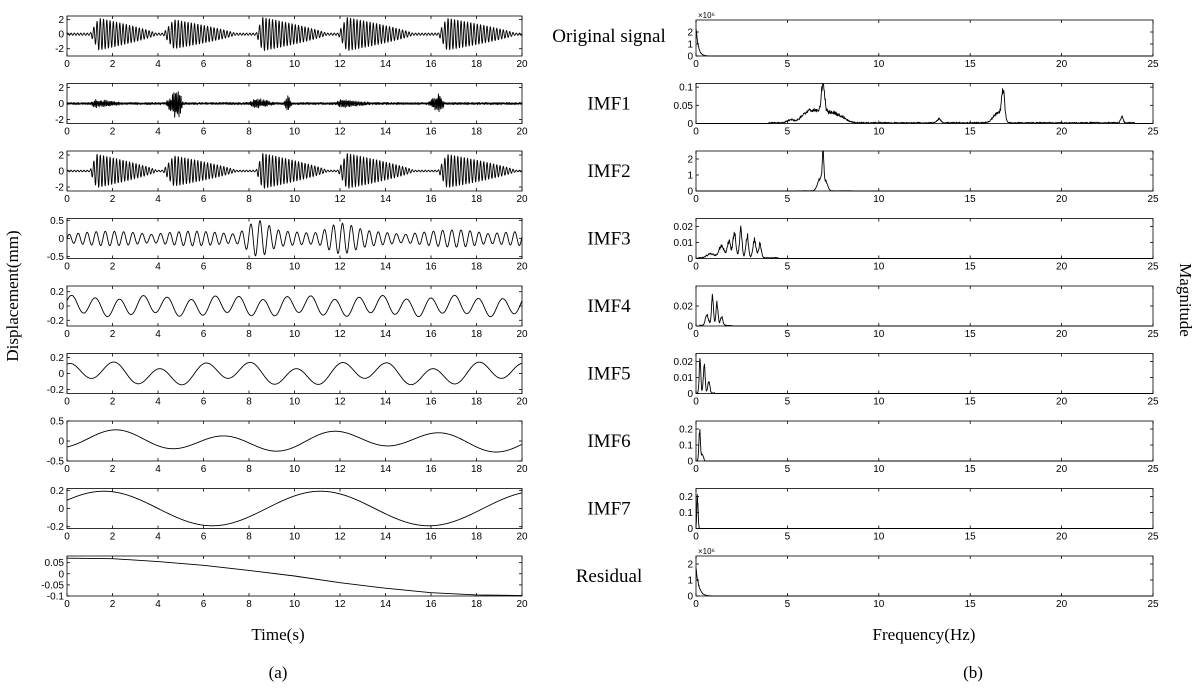 This screenshot has height=688, width=1200. What do you see at coordinates (706, 15) in the screenshot?
I see `magnitude-exponent-0: ×10⁶` at bounding box center [706, 15].